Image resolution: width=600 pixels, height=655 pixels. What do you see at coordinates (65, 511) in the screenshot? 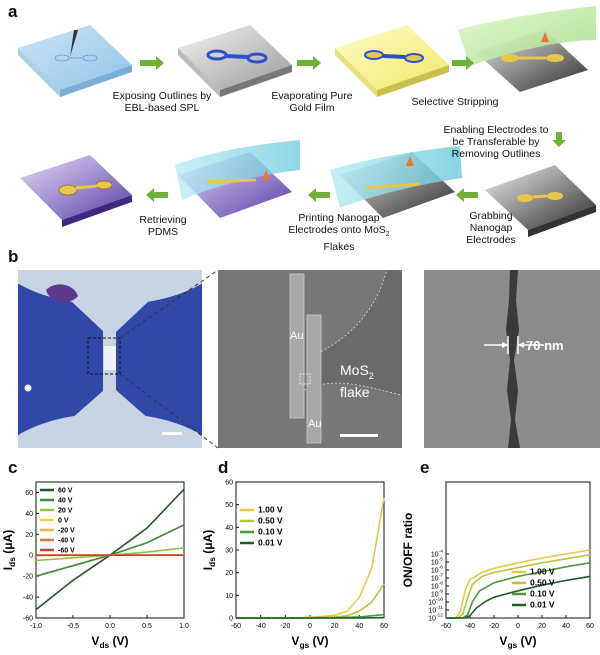
I see `legend-label: 20 V` at bounding box center [65, 511].